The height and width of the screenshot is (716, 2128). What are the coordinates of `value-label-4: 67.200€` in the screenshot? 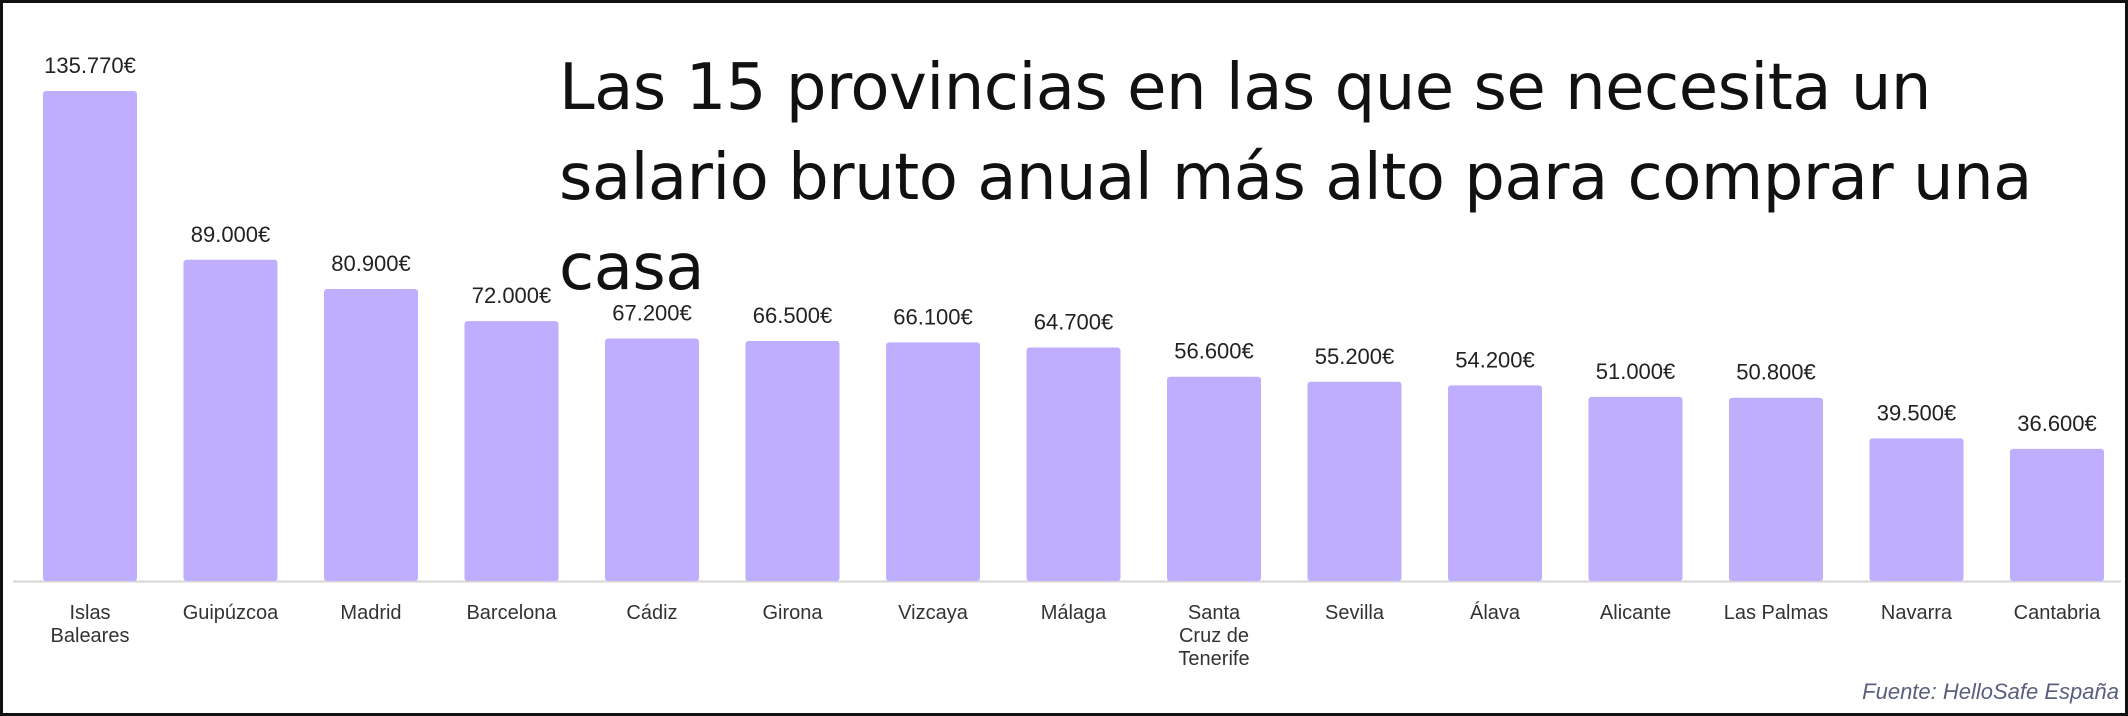 It's located at (652, 313).